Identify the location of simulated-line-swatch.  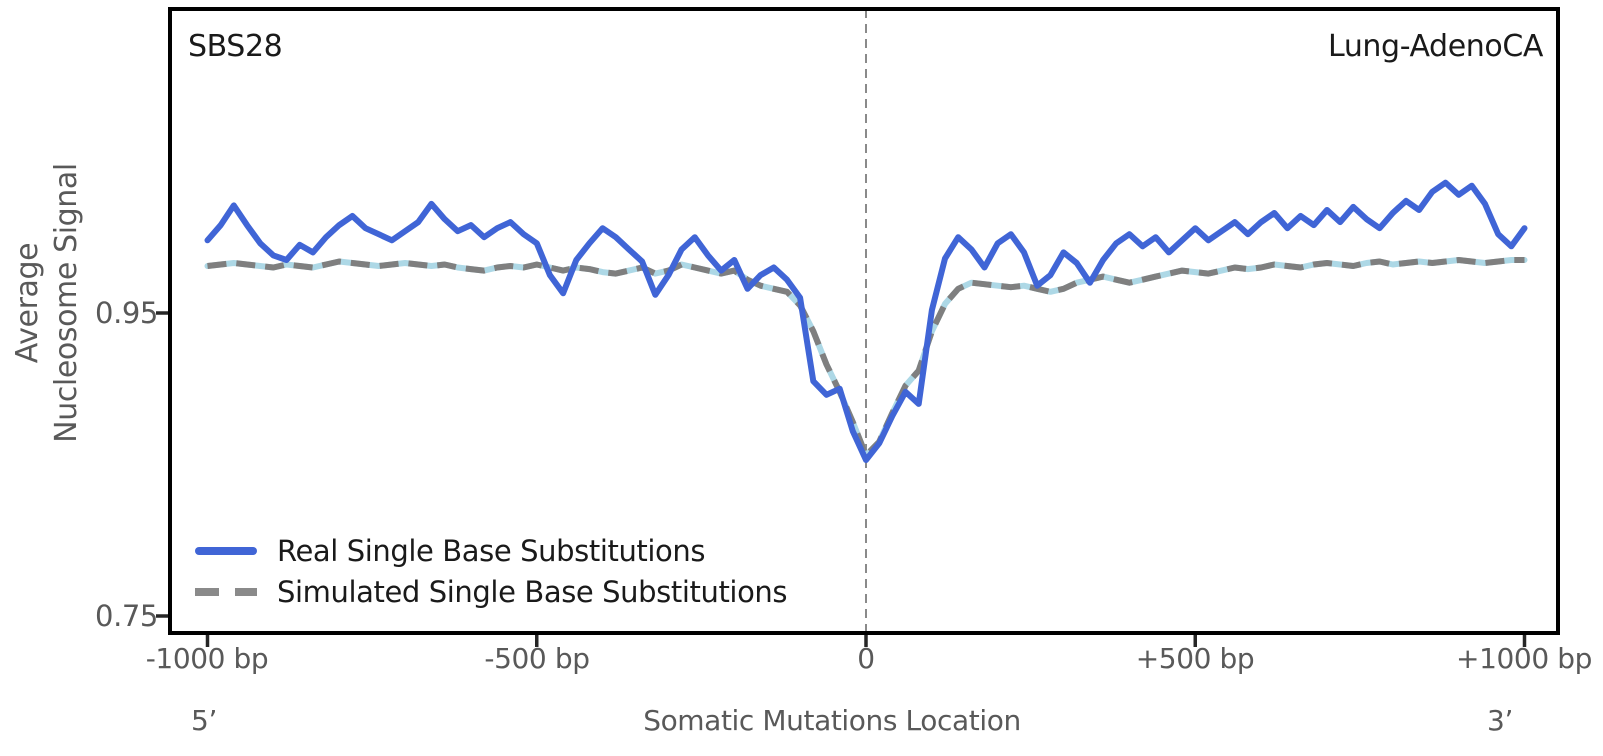
(226, 591).